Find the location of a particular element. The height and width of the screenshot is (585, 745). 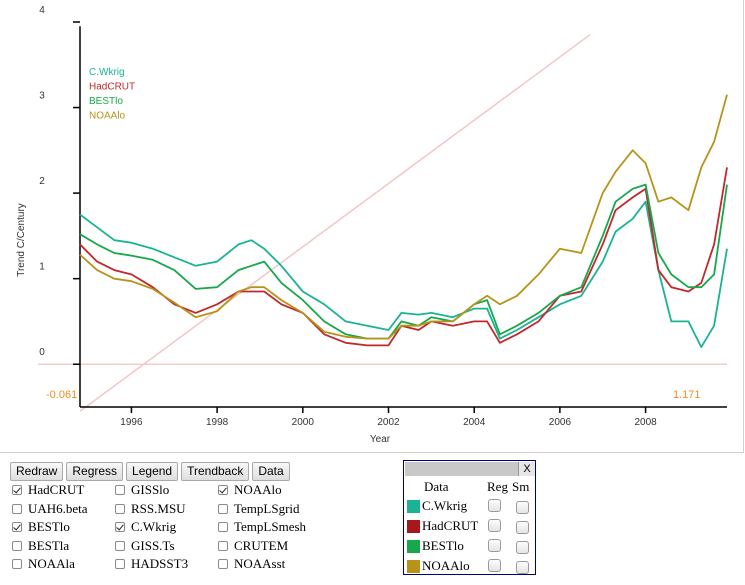

dataset-option: TempLSmesh is located at coordinates (273, 527).